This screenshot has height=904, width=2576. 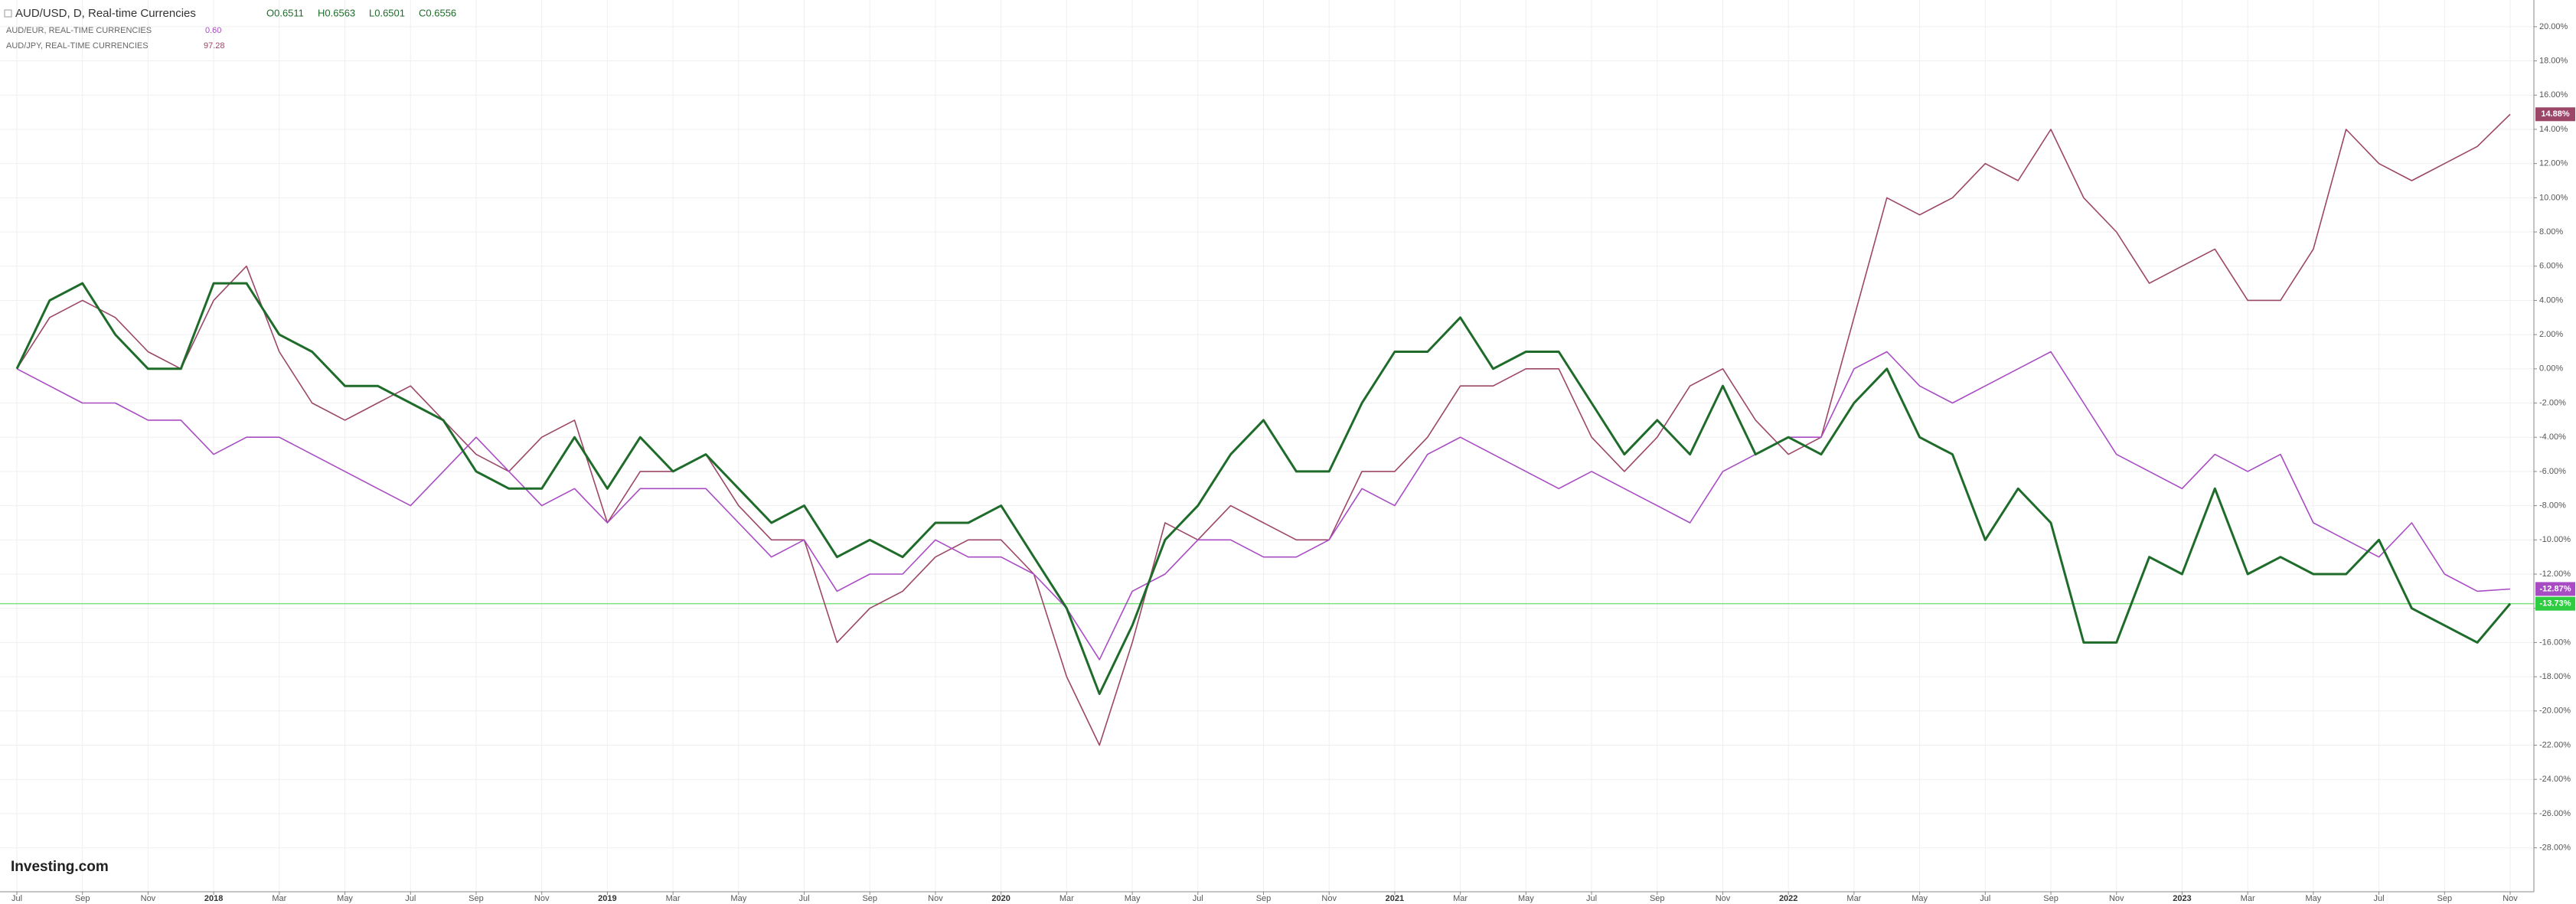 What do you see at coordinates (2555, 744) in the screenshot?
I see `y-tick-label: -22.00%` at bounding box center [2555, 744].